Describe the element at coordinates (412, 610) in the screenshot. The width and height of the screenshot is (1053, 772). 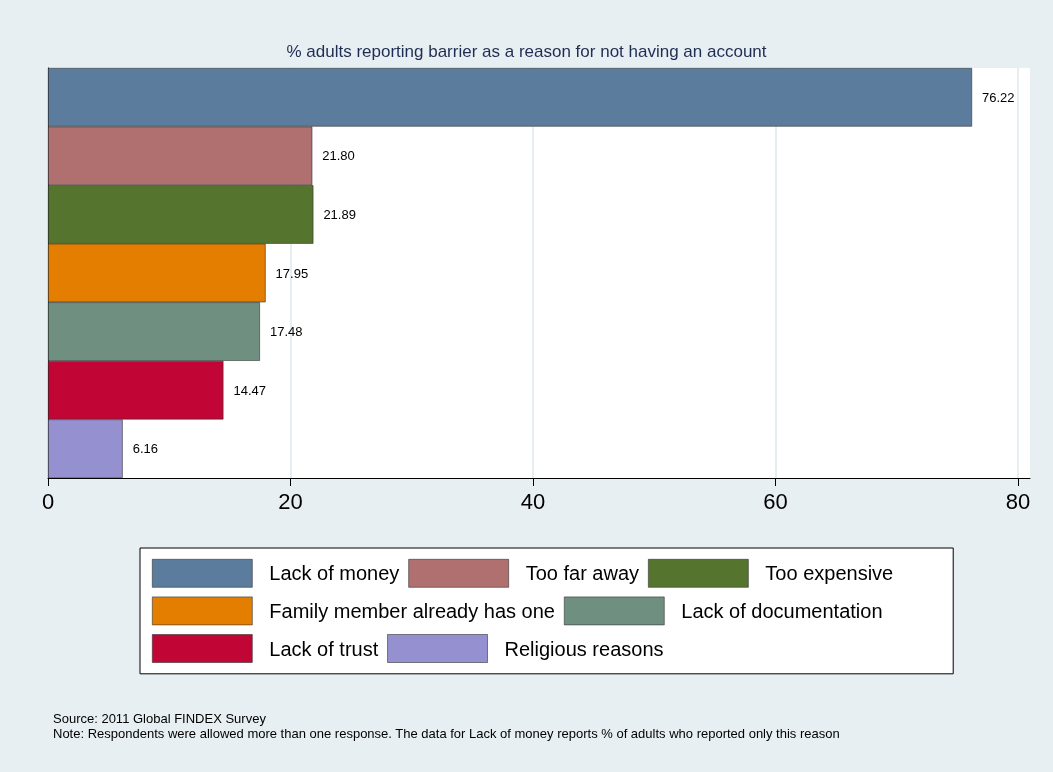
I see `legend-label: Family member already has one` at that location.